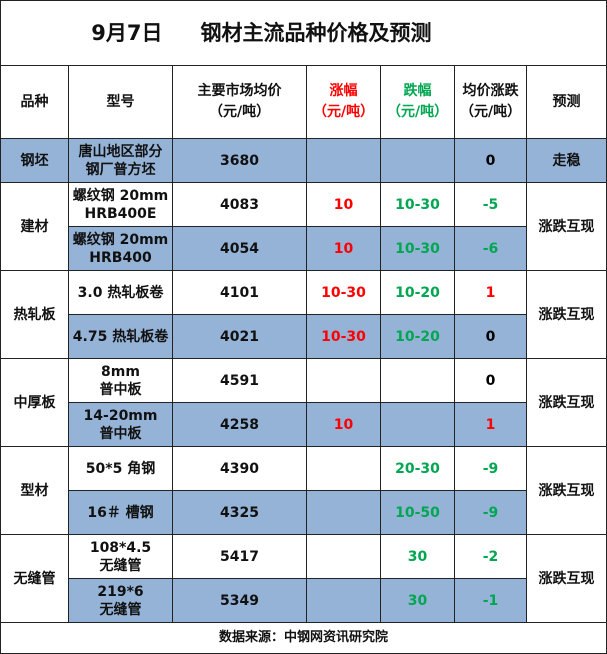 The height and width of the screenshot is (654, 607). Describe the element at coordinates (491, 248) in the screenshot. I see `change-cell: -6` at that location.